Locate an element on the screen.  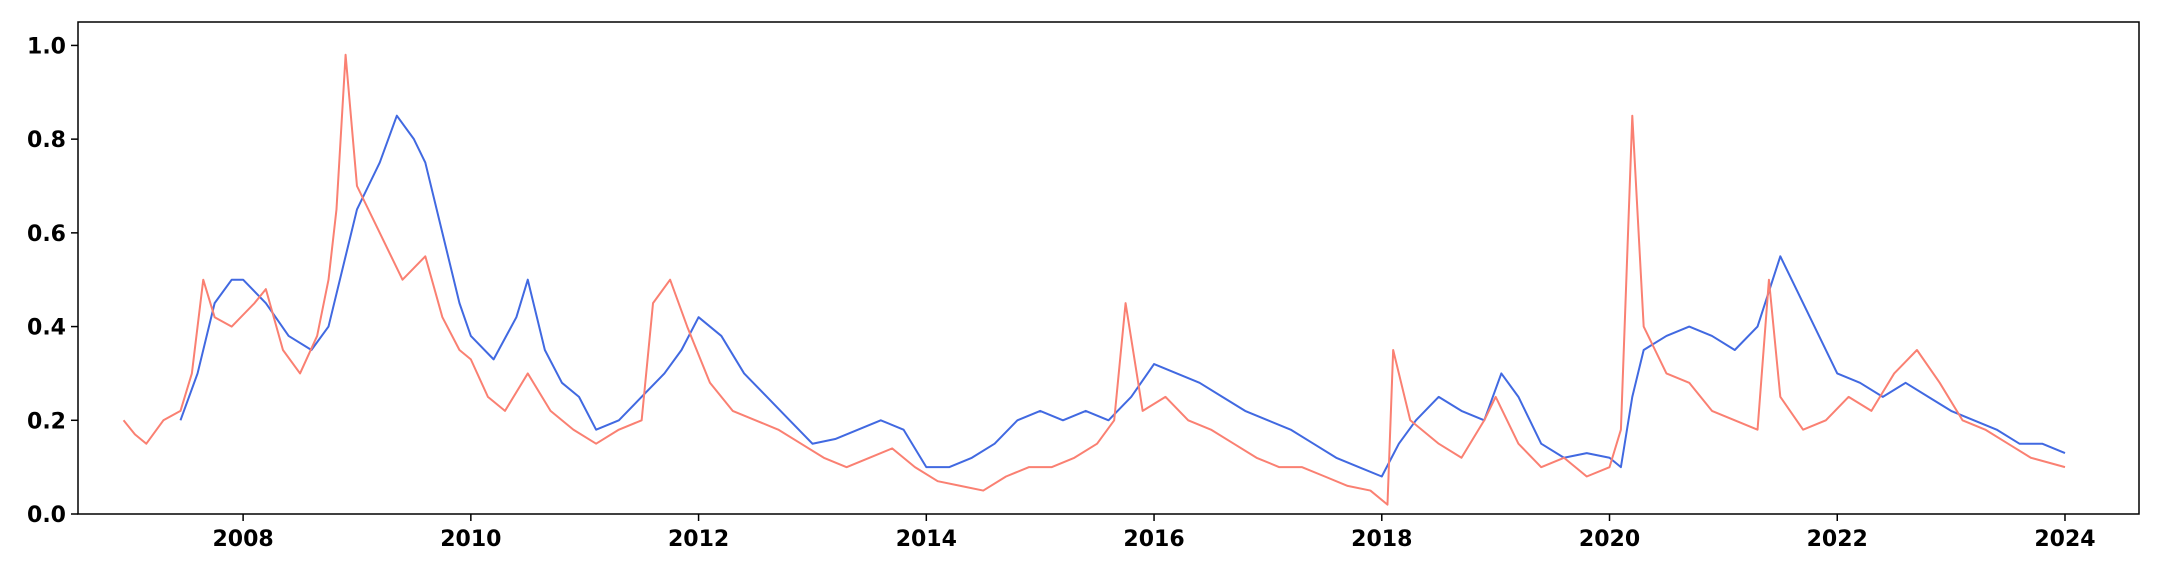
x-tick-label: 2012 is located at coordinates (698, 539).